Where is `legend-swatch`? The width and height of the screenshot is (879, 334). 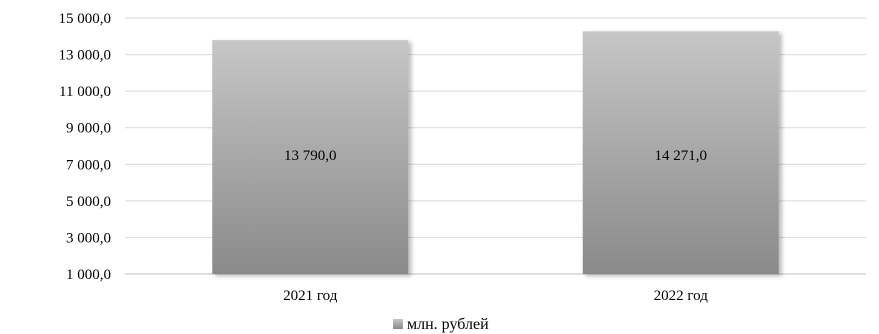 legend-swatch is located at coordinates (398, 324).